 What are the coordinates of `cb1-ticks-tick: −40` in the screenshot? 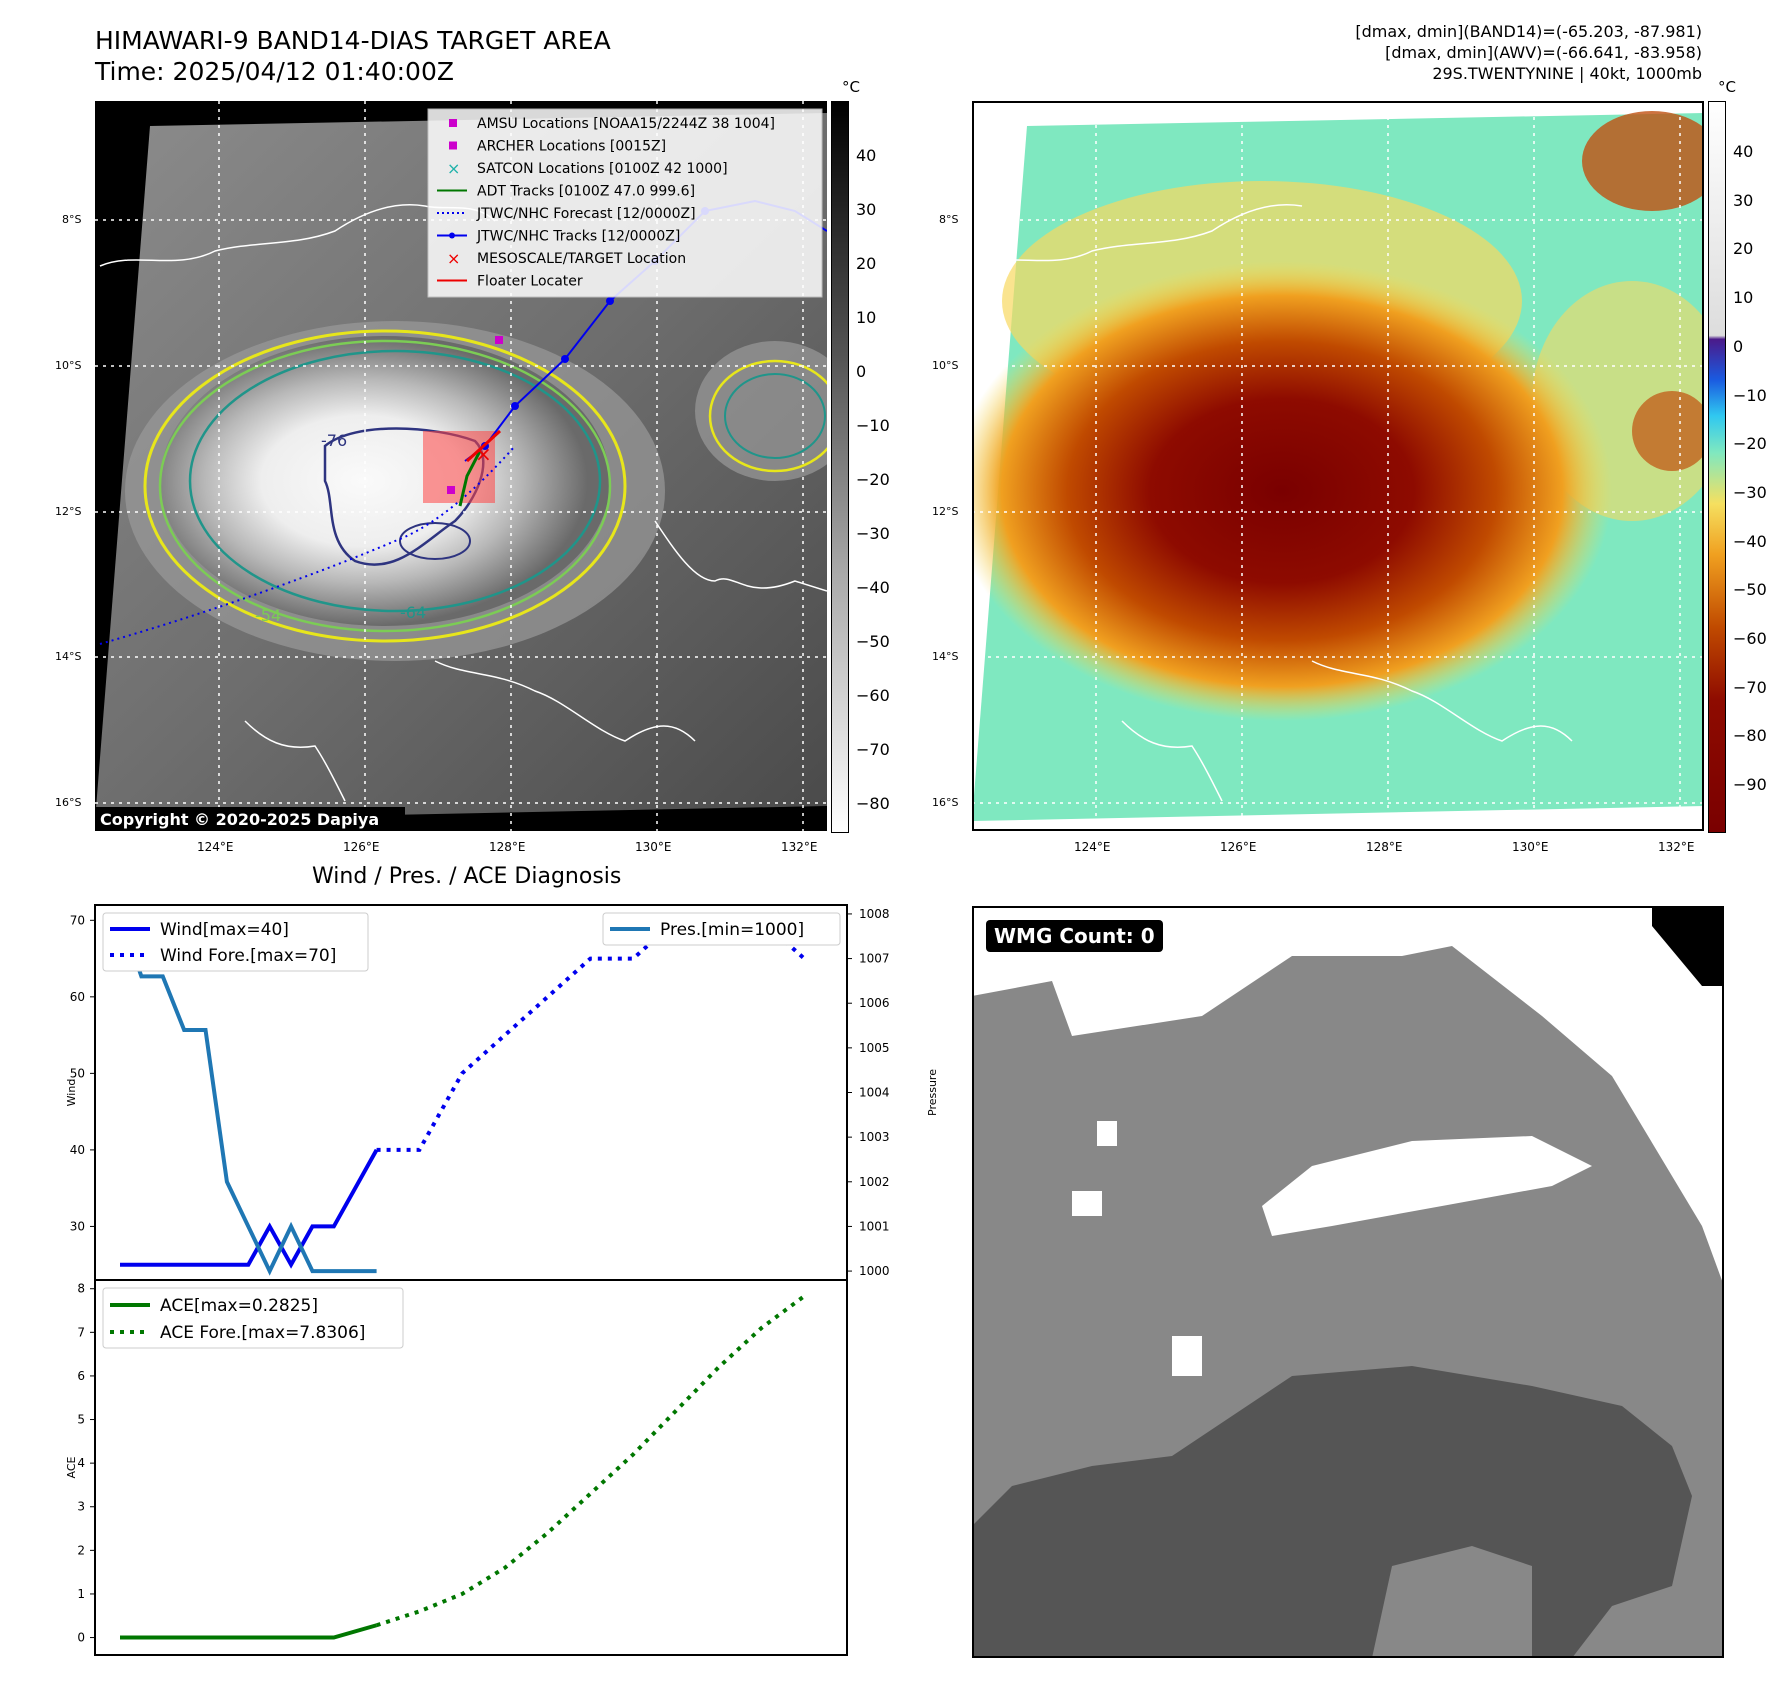 It's located at (873, 587).